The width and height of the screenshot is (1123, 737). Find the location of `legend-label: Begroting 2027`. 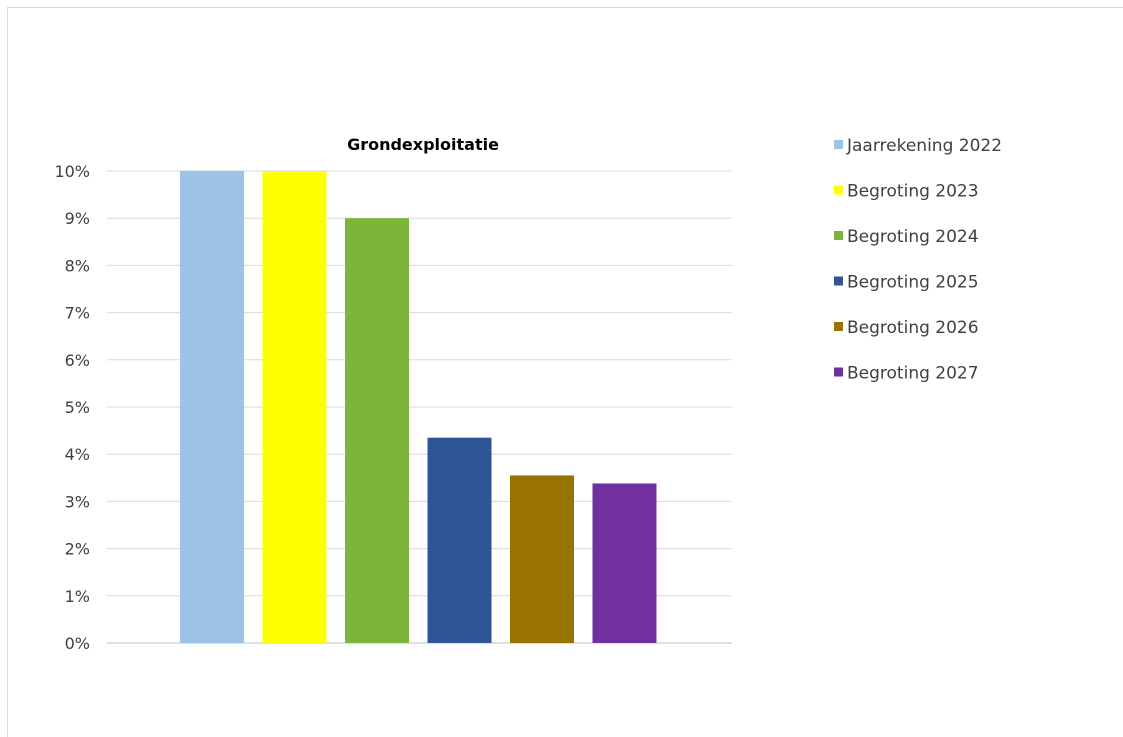

legend-label: Begroting 2027 is located at coordinates (913, 374).